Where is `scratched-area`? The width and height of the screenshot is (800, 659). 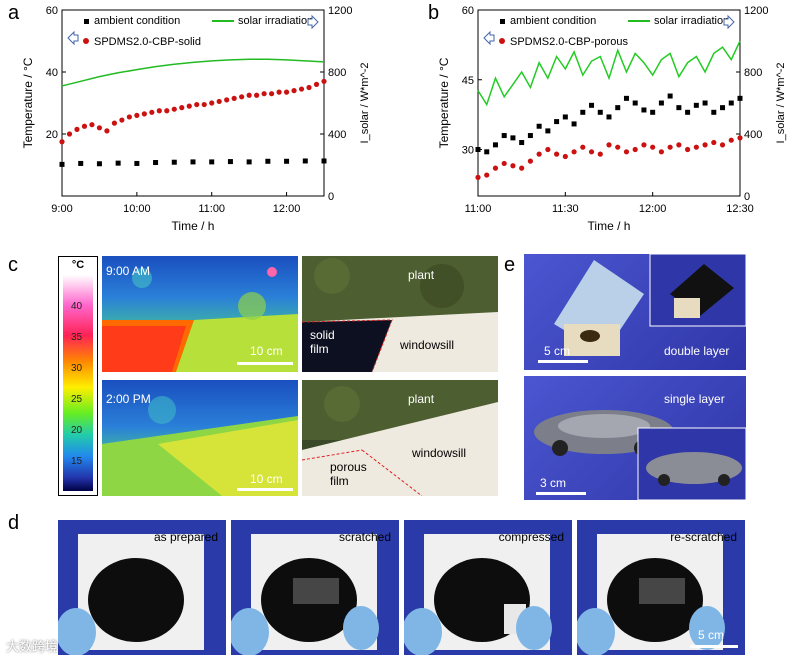
scratched-area is located at coordinates (316, 591).